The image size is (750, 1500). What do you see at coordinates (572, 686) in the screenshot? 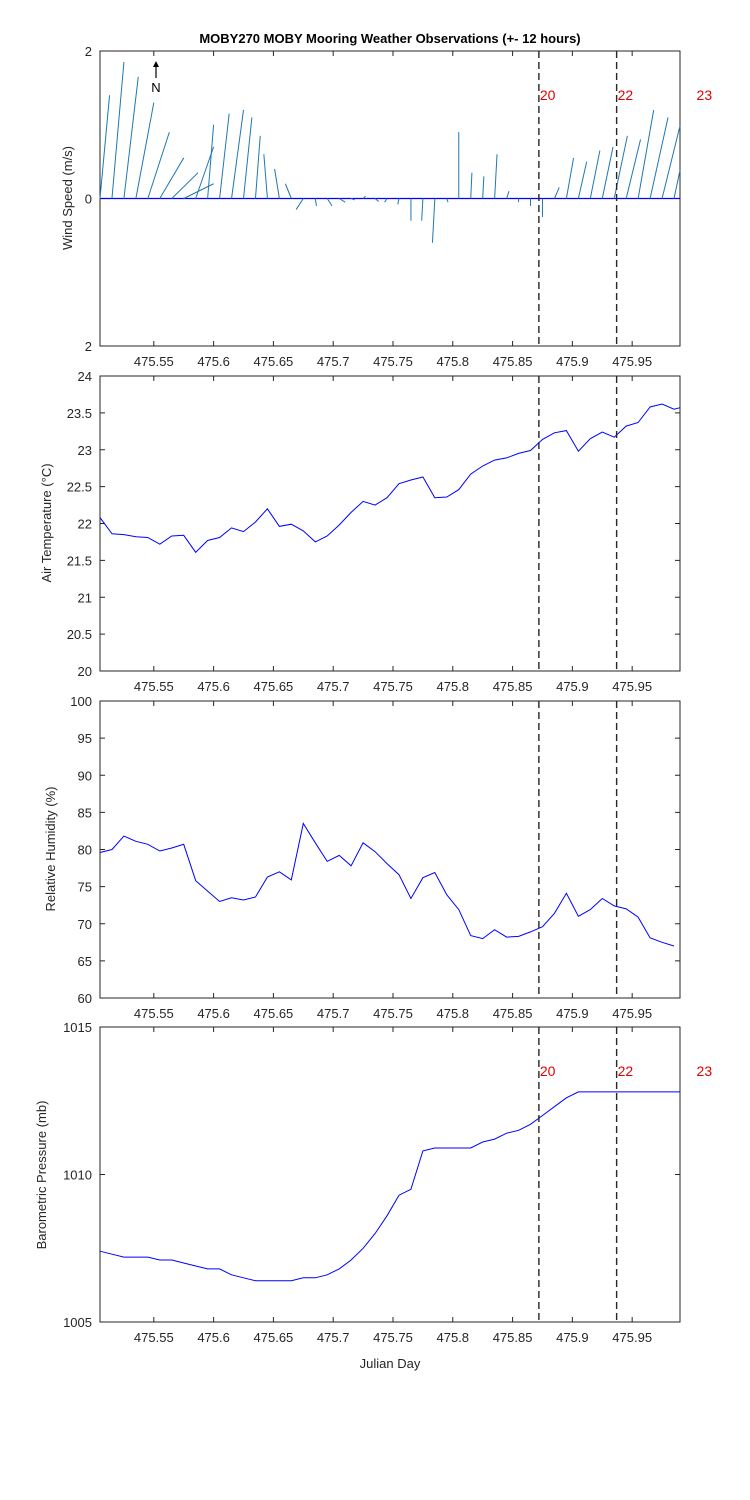
I see `air-temperature-xtick-label: 475.9` at bounding box center [572, 686].